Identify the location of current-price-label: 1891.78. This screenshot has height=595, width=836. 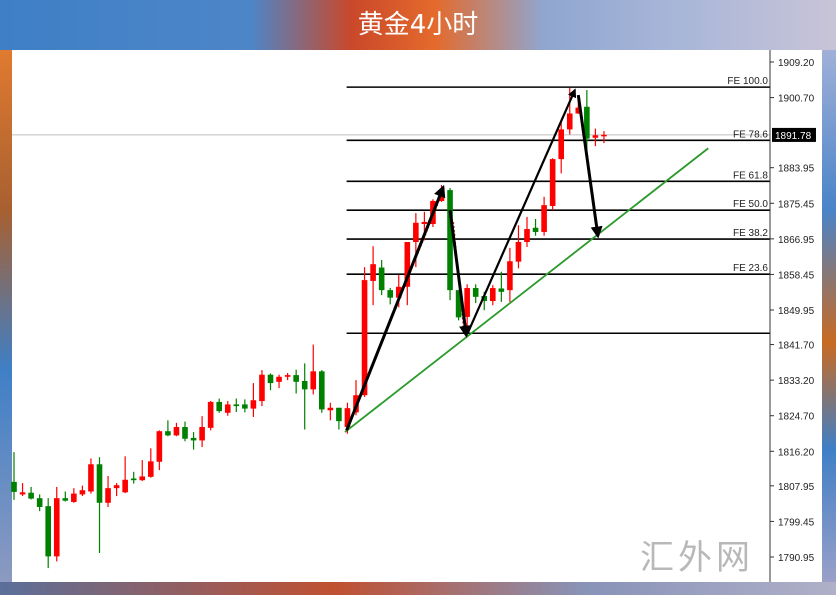
(793, 136).